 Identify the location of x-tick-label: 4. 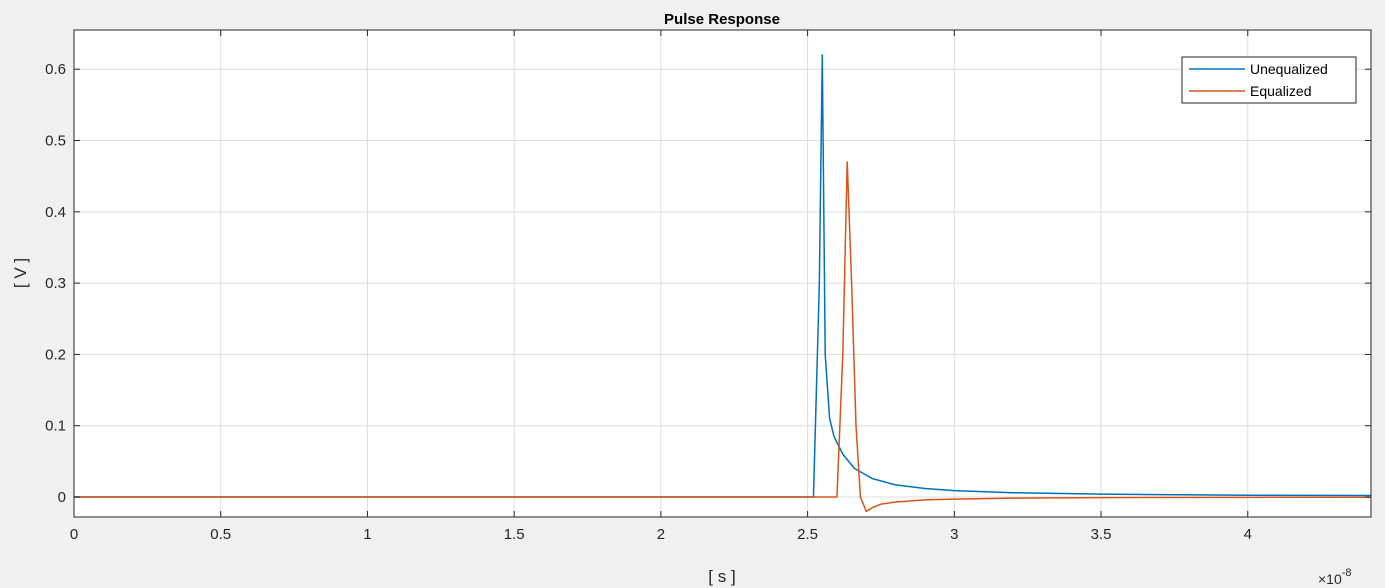
(1248, 534).